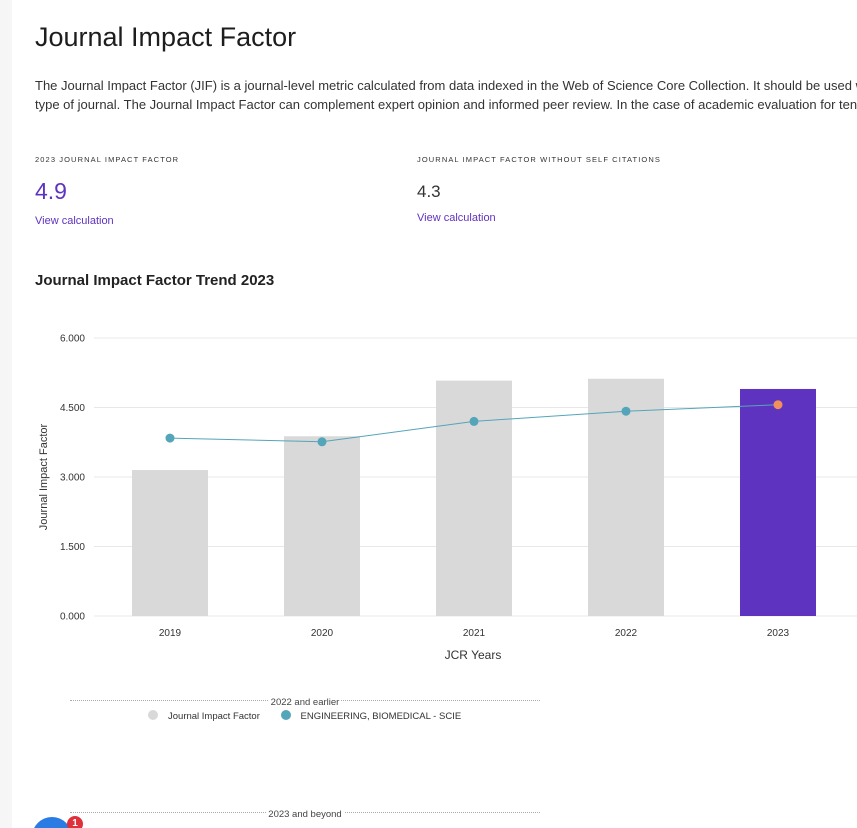 The height and width of the screenshot is (828, 857). What do you see at coordinates (170, 633) in the screenshot?
I see `x-tick-label: 2019` at bounding box center [170, 633].